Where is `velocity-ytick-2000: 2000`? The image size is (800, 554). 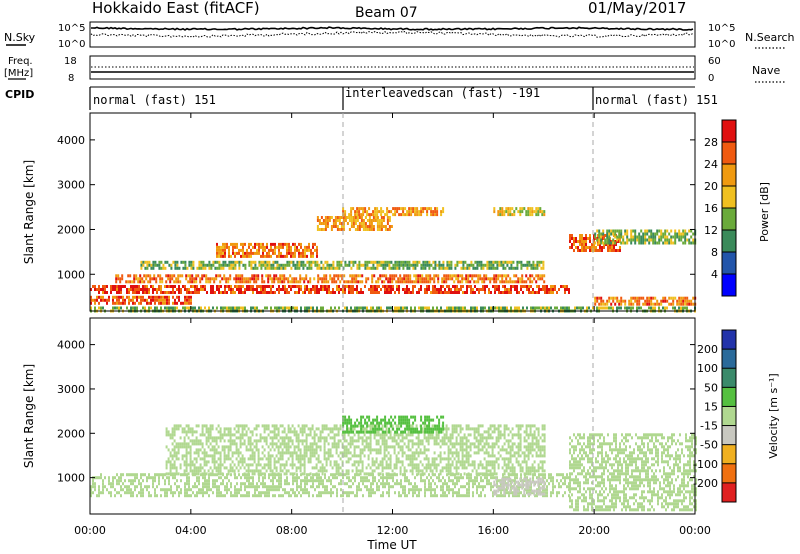 velocity-ytick-2000: 2000 is located at coordinates (71, 433).